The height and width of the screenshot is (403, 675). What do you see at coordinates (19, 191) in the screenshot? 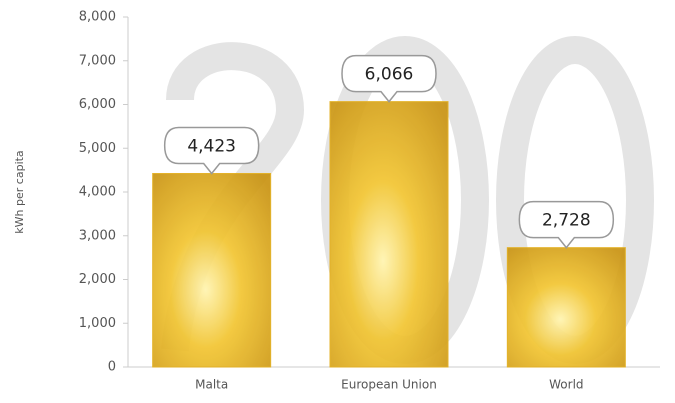
I see `y-axis-label: kWh per capita` at bounding box center [19, 191].